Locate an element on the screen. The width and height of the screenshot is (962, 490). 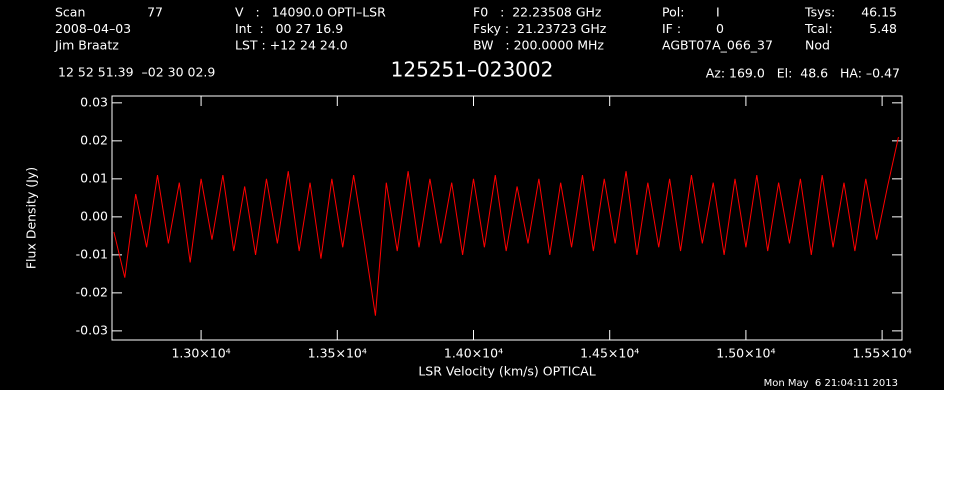
x-tick-label: 1.30×10⁴ is located at coordinates (200, 353).